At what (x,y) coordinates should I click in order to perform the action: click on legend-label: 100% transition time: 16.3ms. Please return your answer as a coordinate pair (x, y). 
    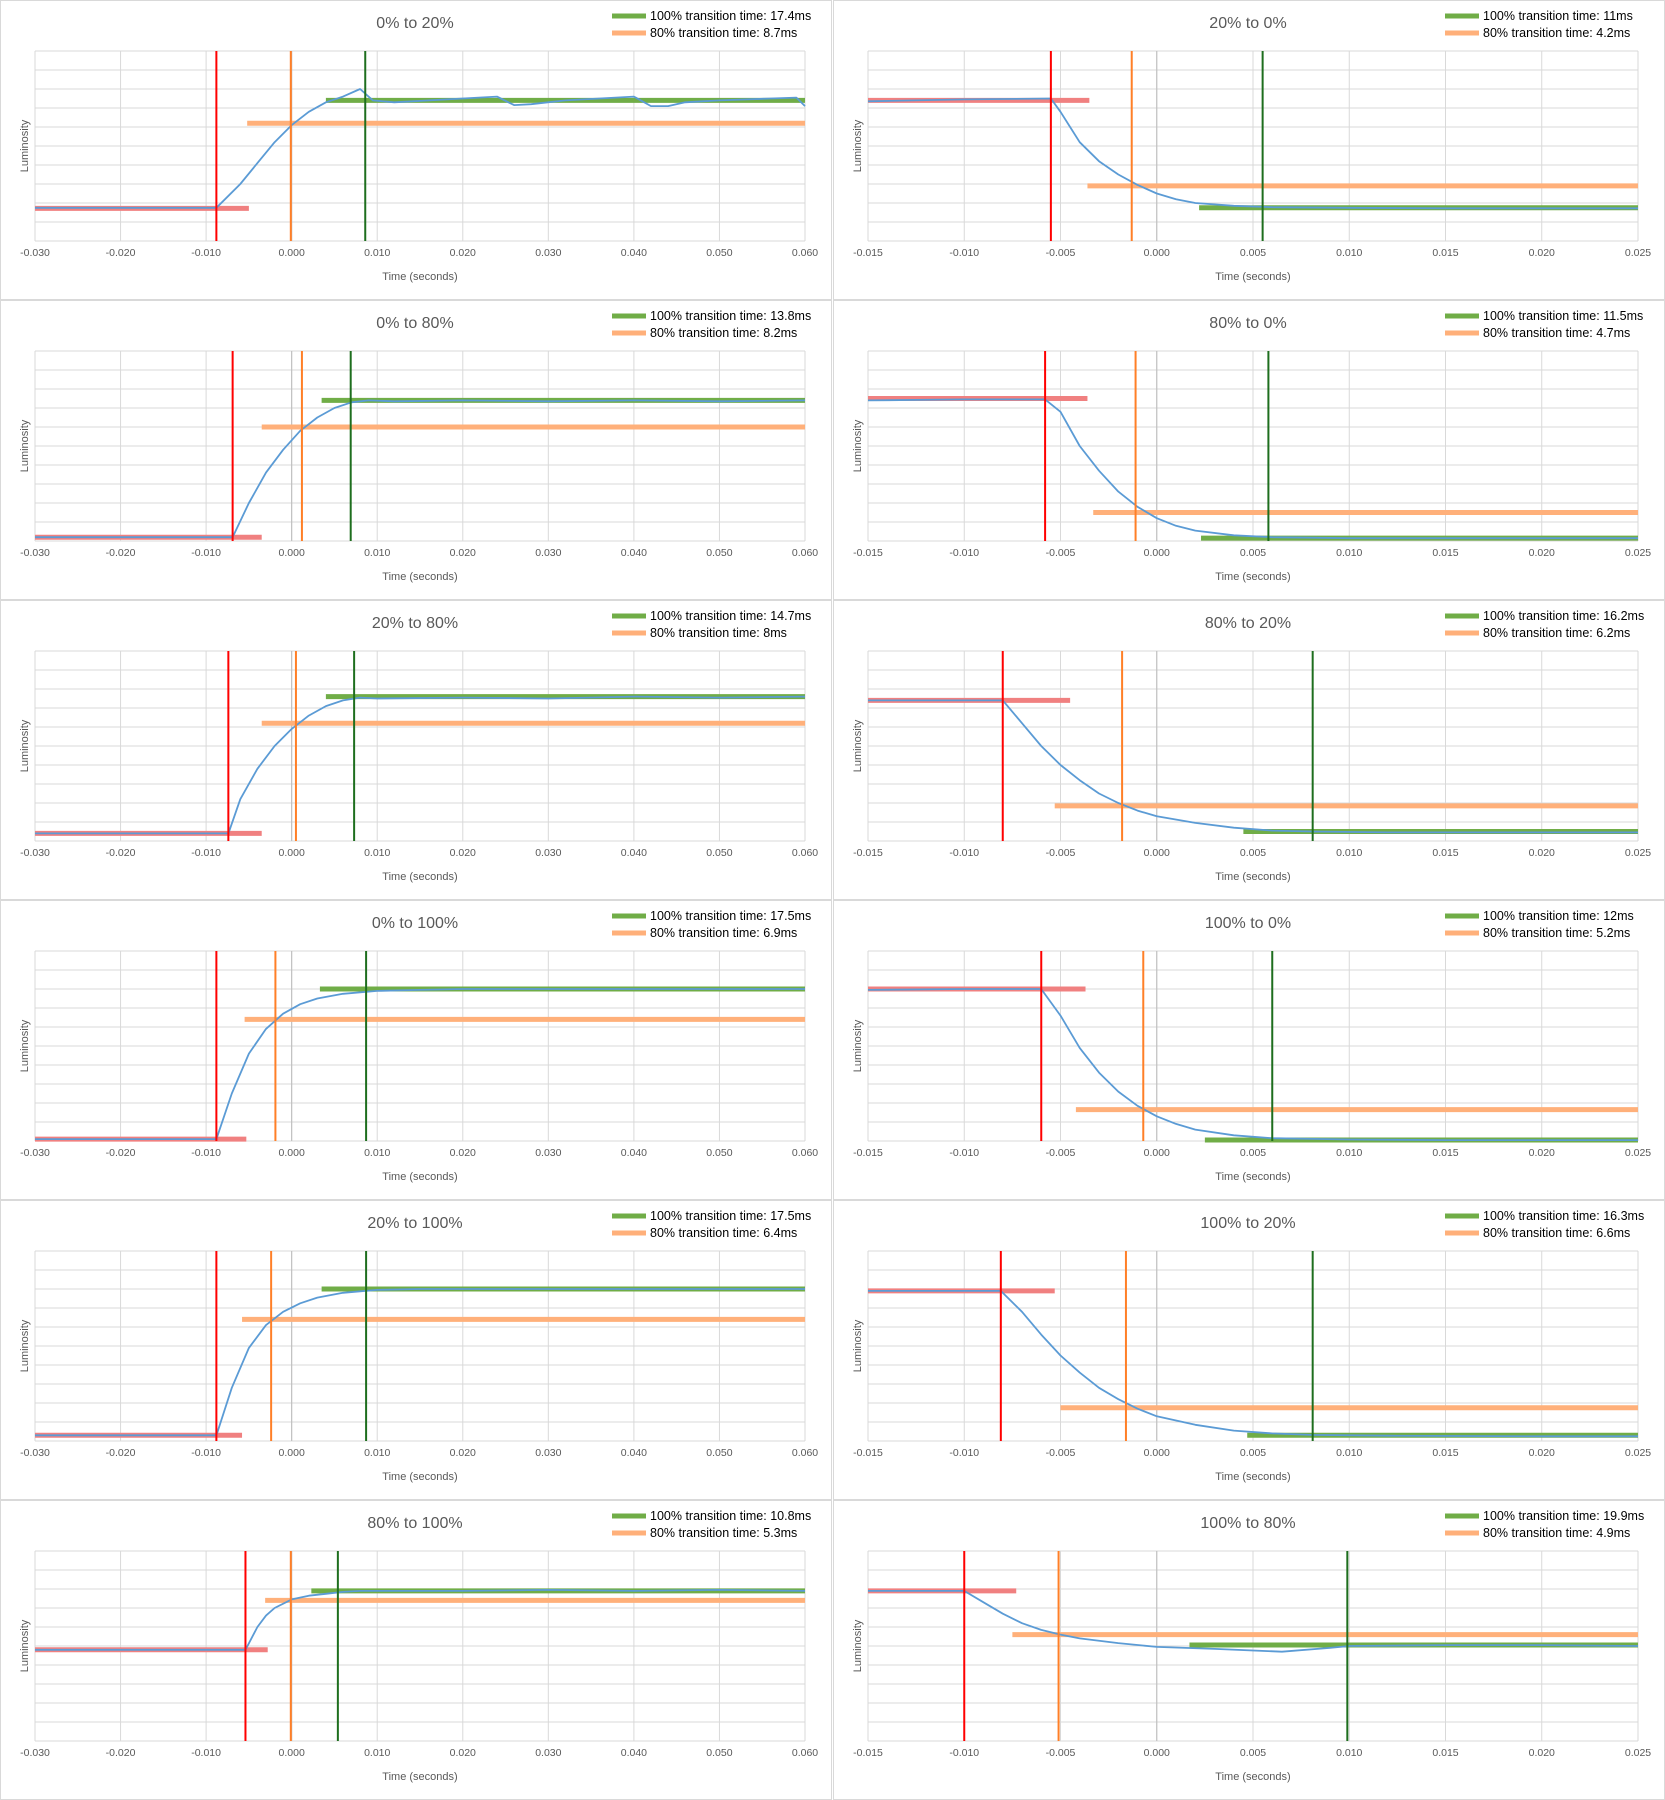
    Looking at the image, I should click on (1563, 1216).